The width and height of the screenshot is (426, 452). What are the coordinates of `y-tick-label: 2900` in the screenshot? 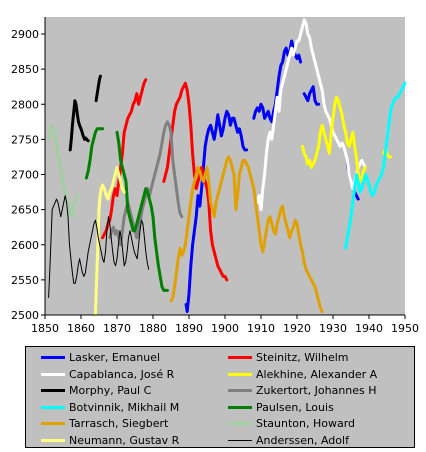 It's located at (25, 34).